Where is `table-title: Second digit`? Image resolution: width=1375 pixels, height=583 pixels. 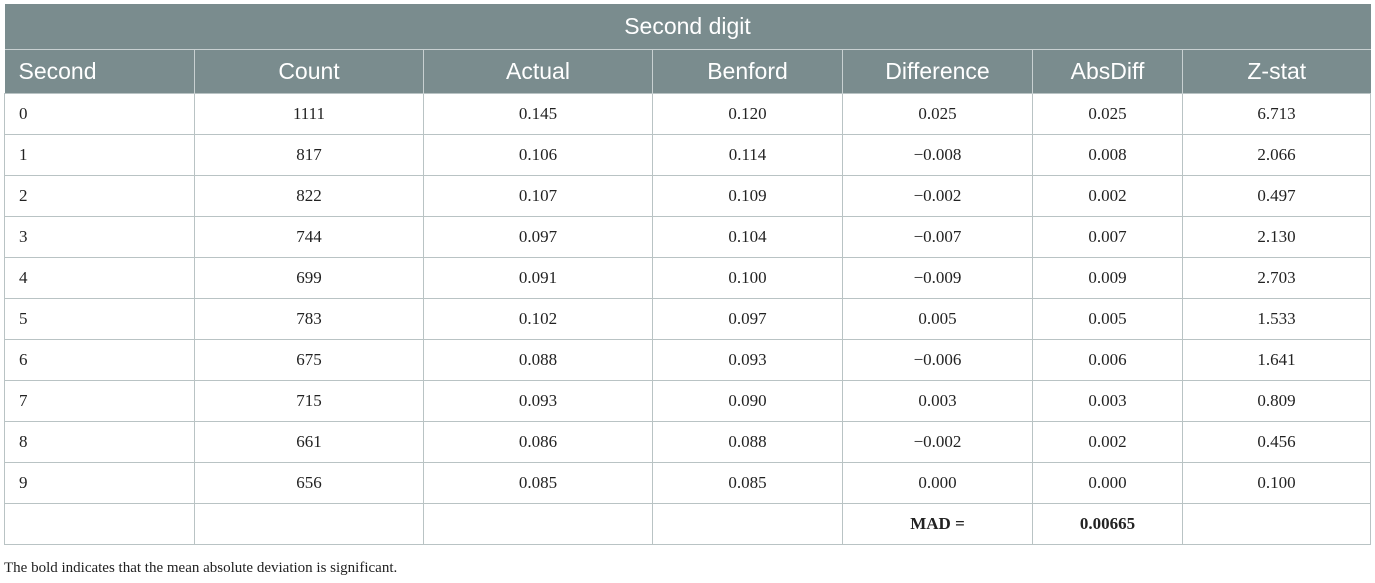
table-title: Second digit is located at coordinates (687, 27).